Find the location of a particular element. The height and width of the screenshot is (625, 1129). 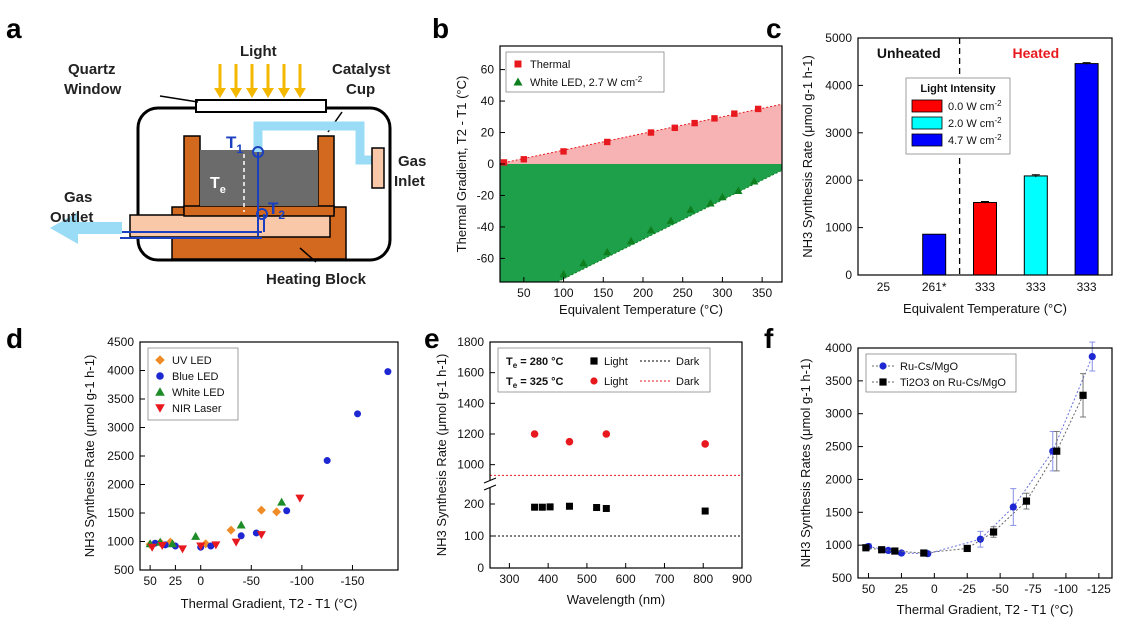

y-tick-label: 1400 is located at coordinates (470, 403).